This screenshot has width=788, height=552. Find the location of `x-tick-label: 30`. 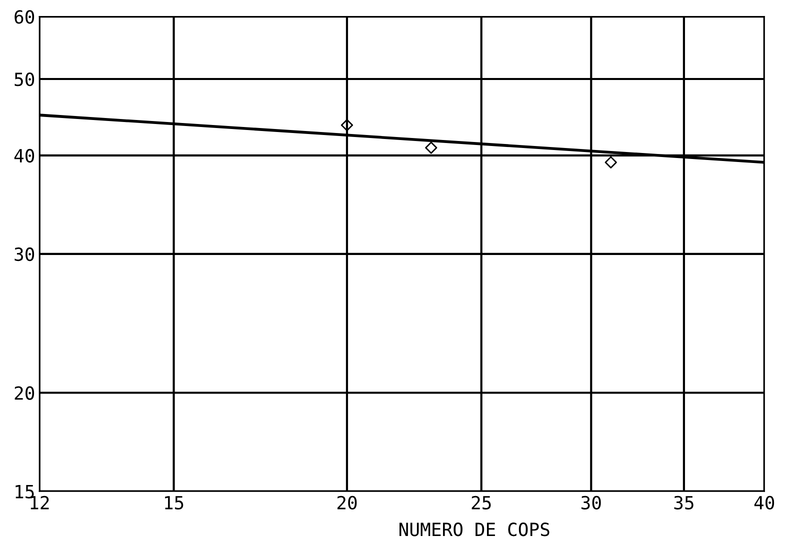

x-tick-label: 30 is located at coordinates (591, 503).